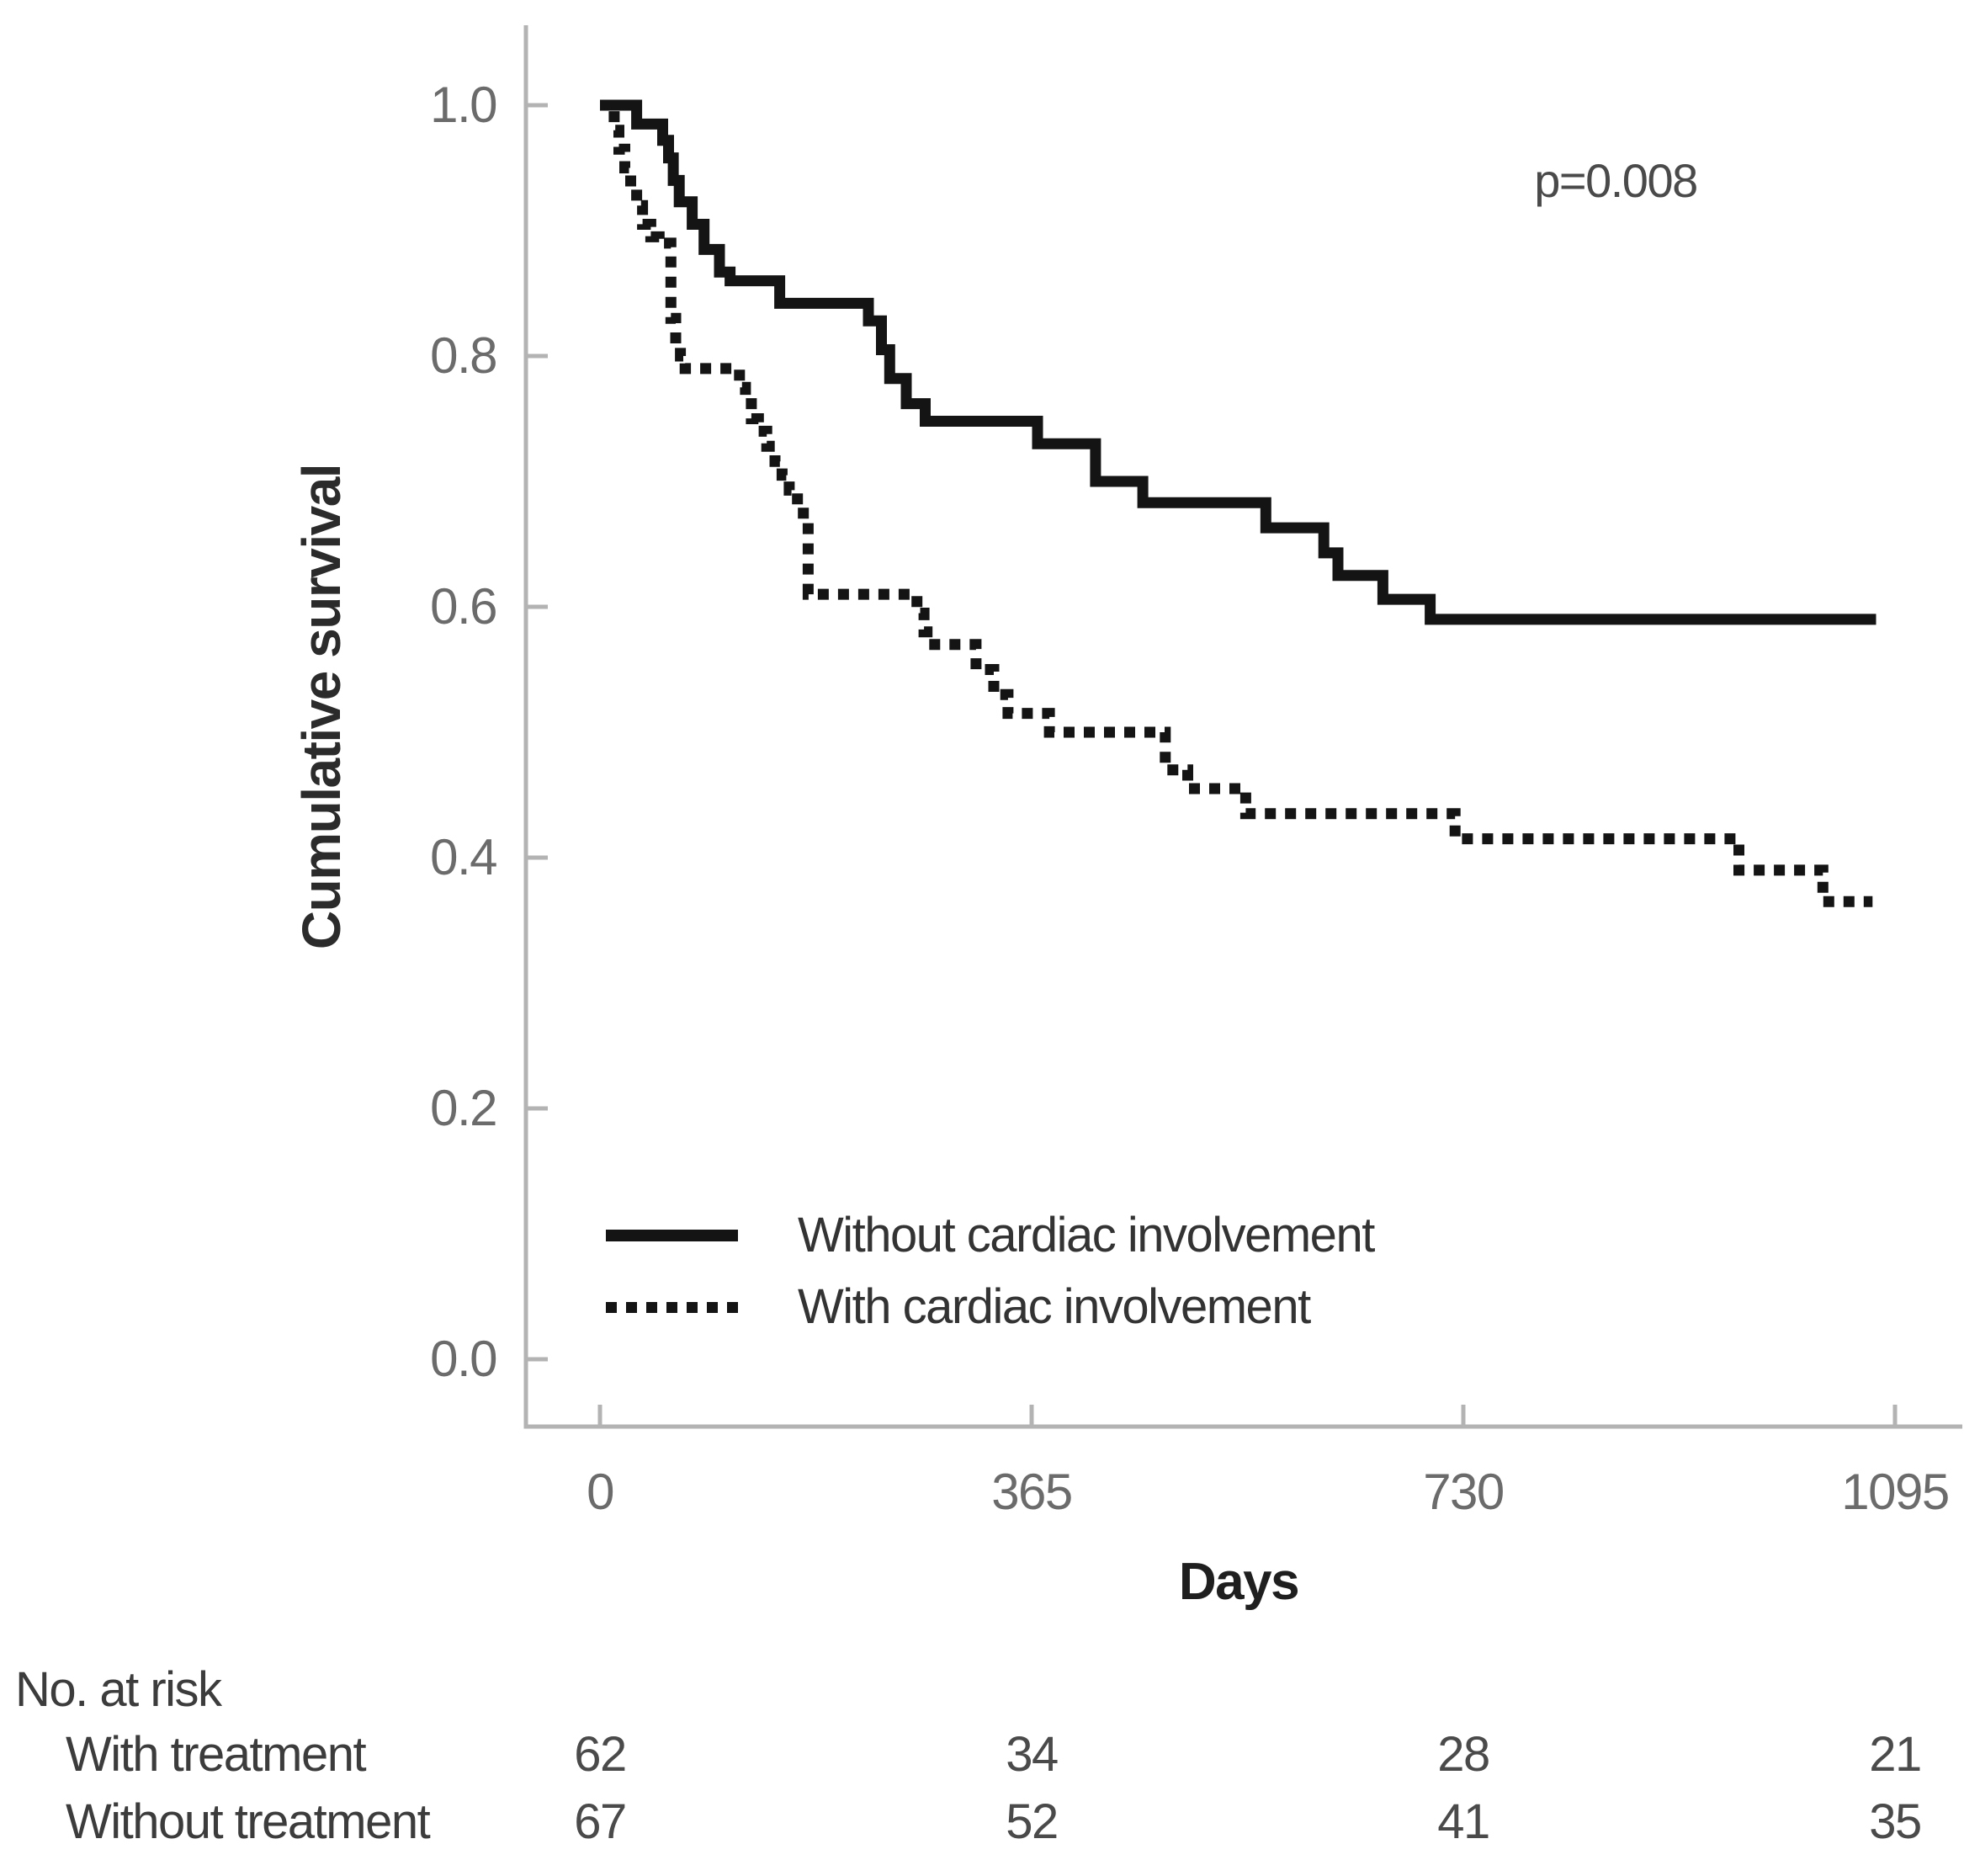  What do you see at coordinates (1239, 1582) in the screenshot?
I see `x-axis-label: Days` at bounding box center [1239, 1582].